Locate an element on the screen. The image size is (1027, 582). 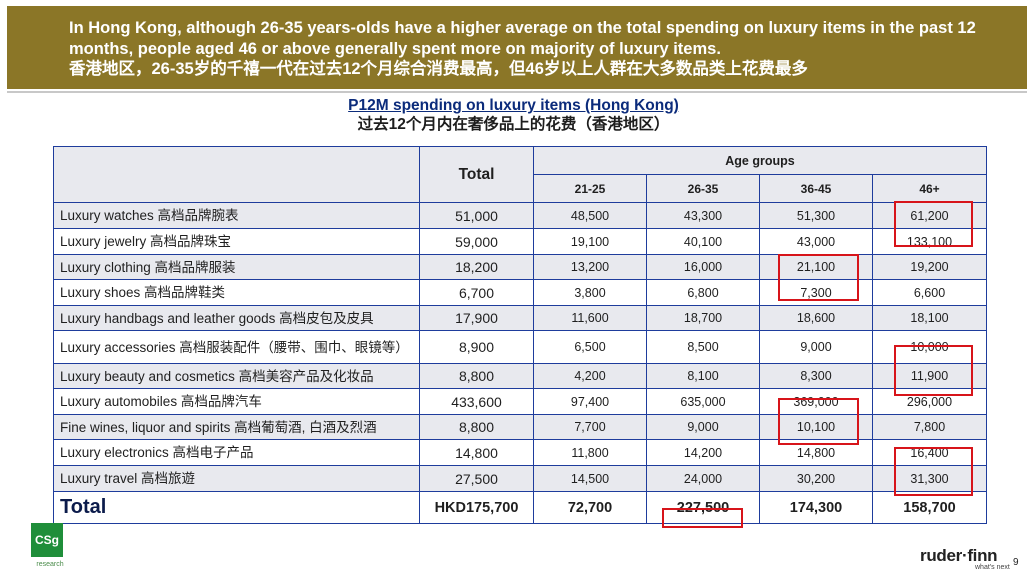
row-age-value: 97,400 is located at coordinates (590, 401).